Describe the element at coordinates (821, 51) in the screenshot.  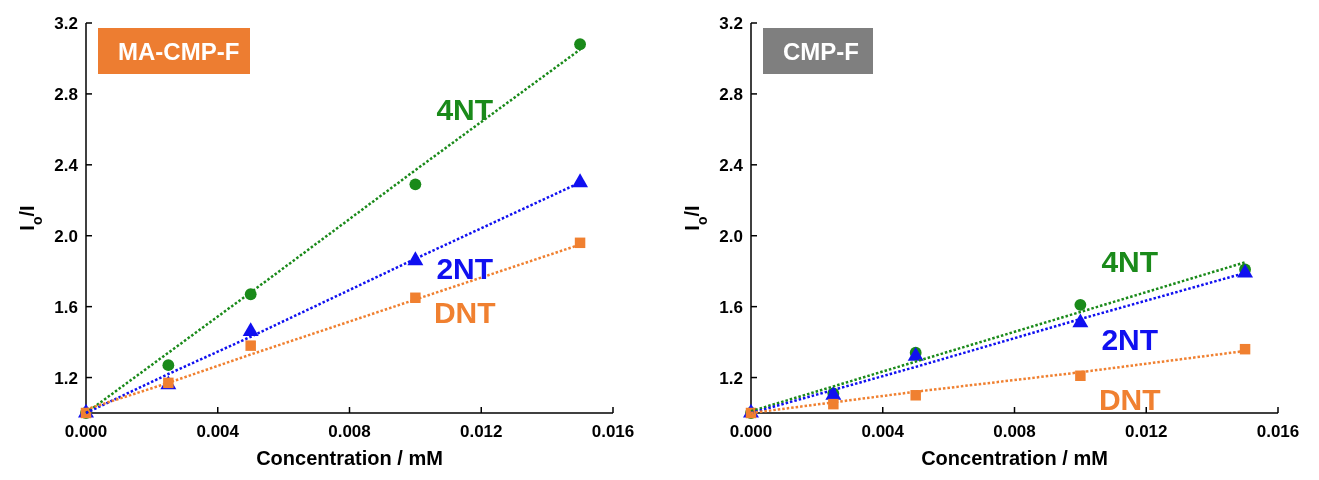
I see `text: CMP-F` at that location.